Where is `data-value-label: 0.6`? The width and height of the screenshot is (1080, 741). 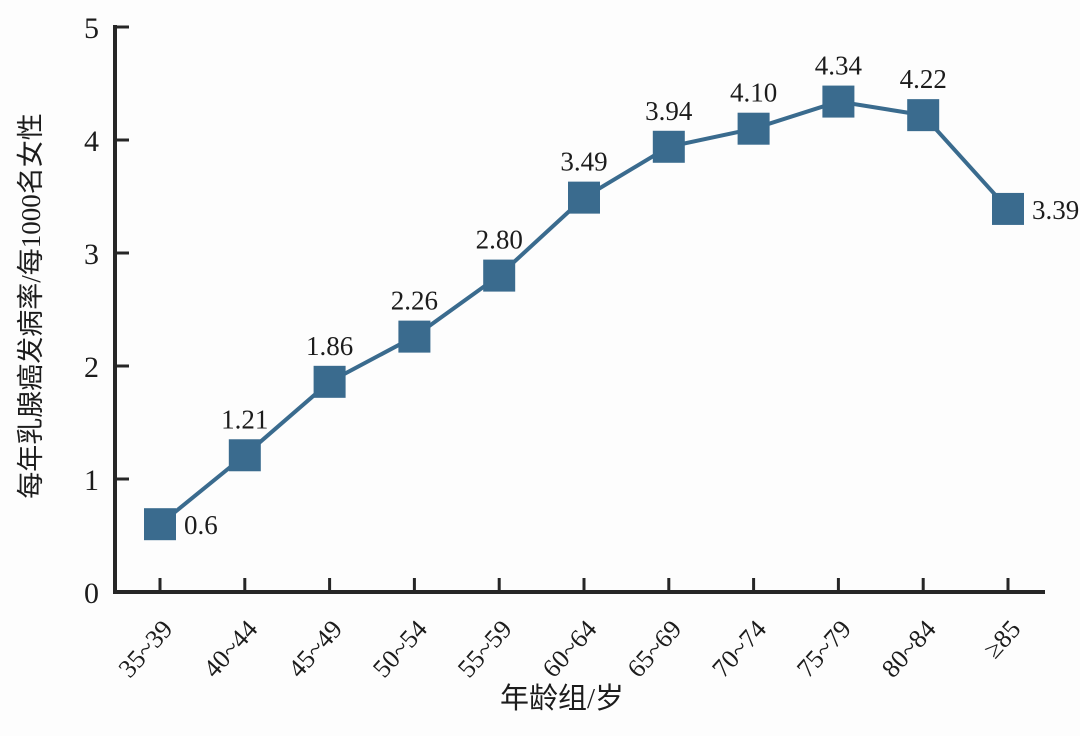 data-value-label: 0.6 is located at coordinates (201, 525).